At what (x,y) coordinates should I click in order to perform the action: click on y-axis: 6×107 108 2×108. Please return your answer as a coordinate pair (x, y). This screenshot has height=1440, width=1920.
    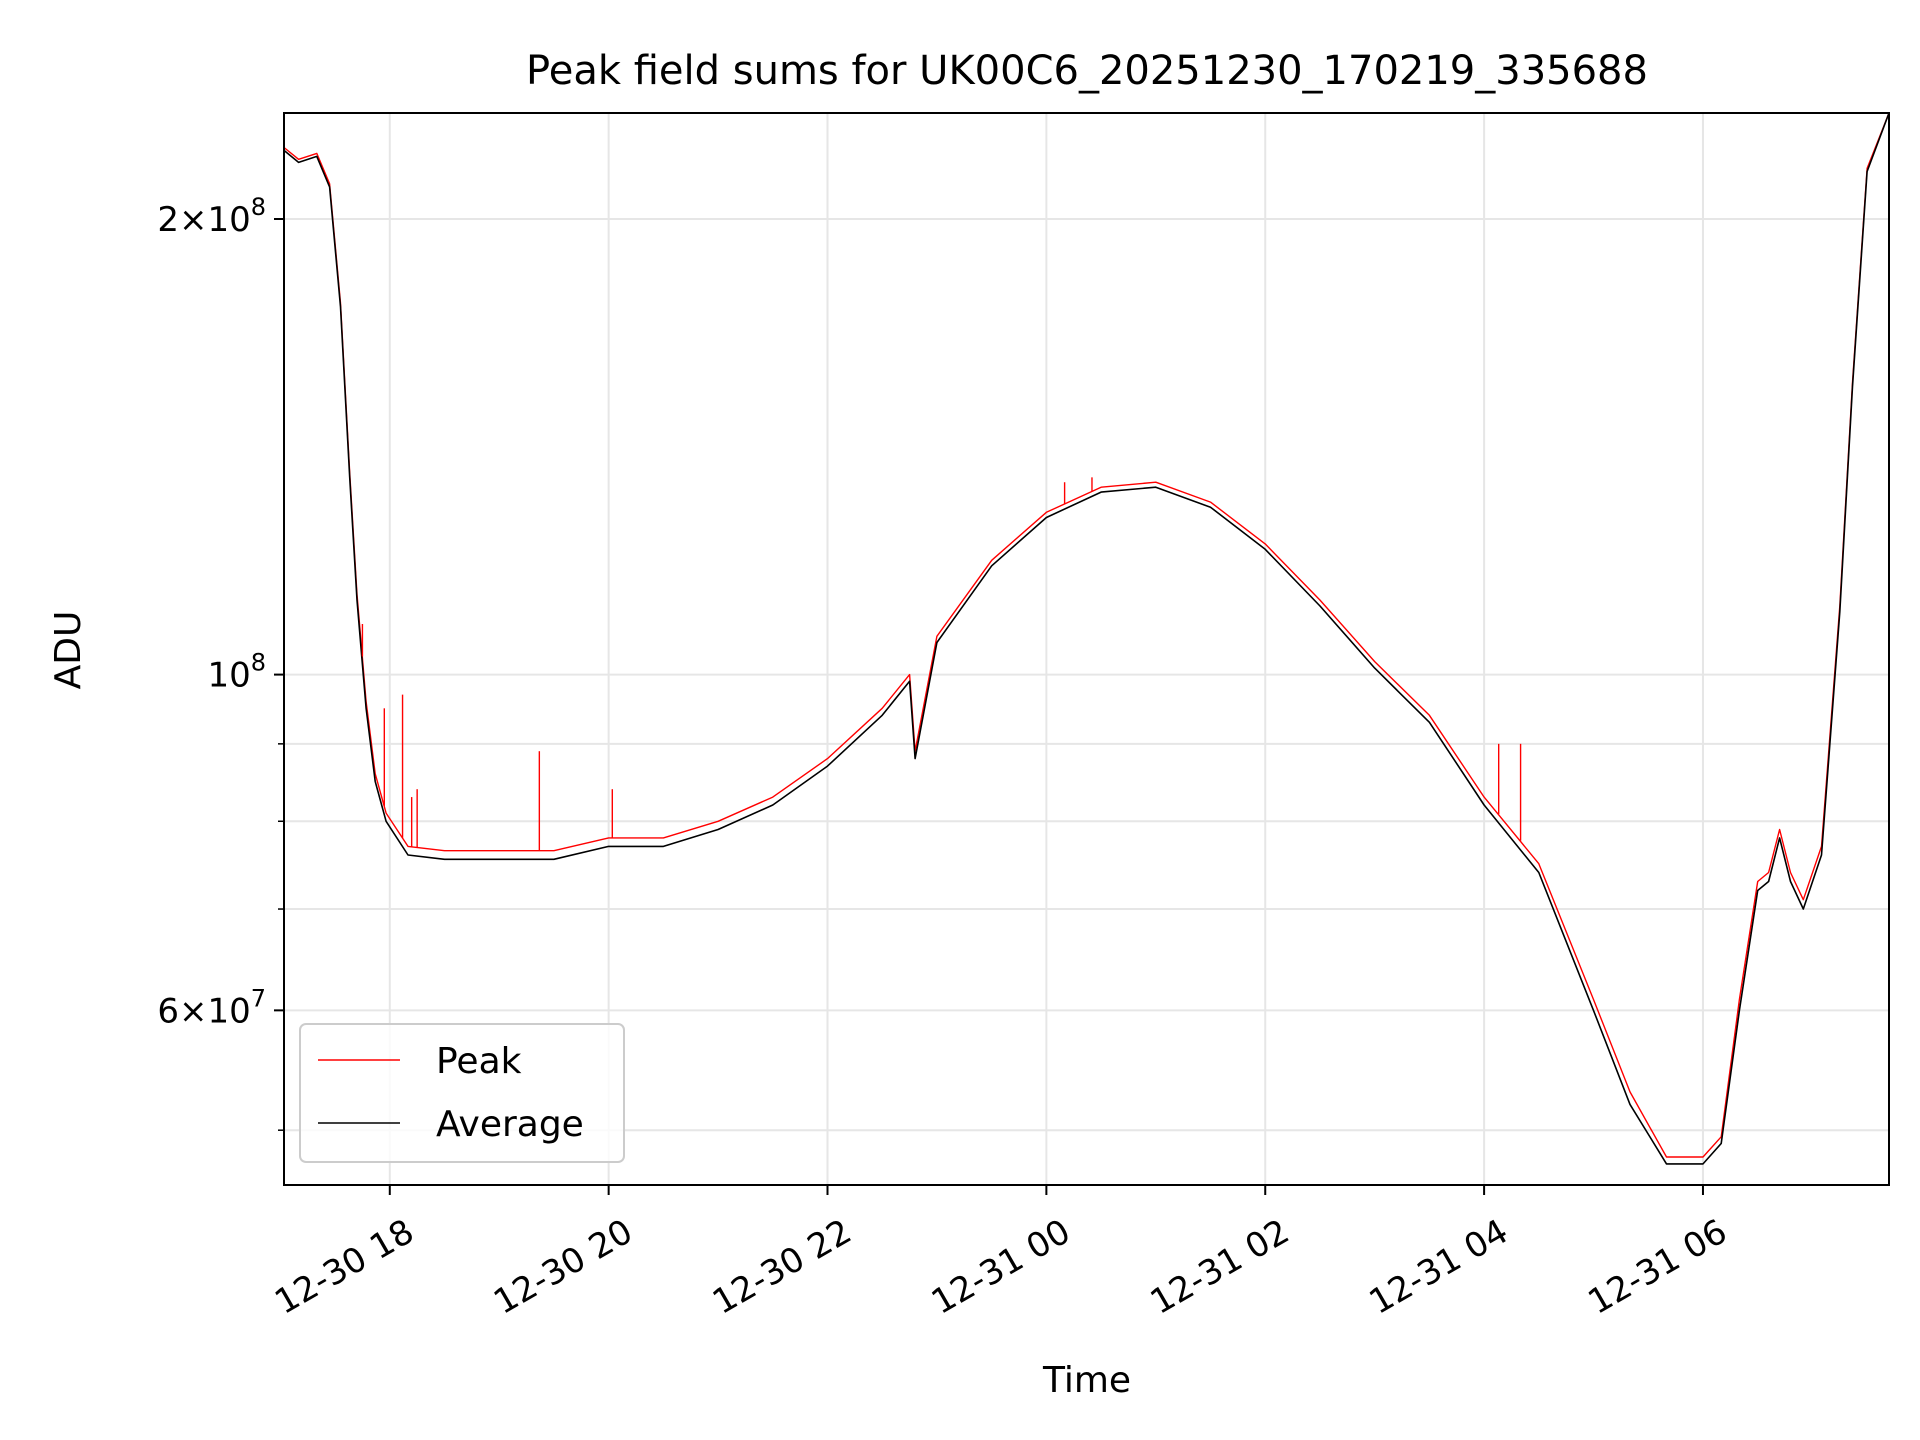
    Looking at the image, I should click on (220, 662).